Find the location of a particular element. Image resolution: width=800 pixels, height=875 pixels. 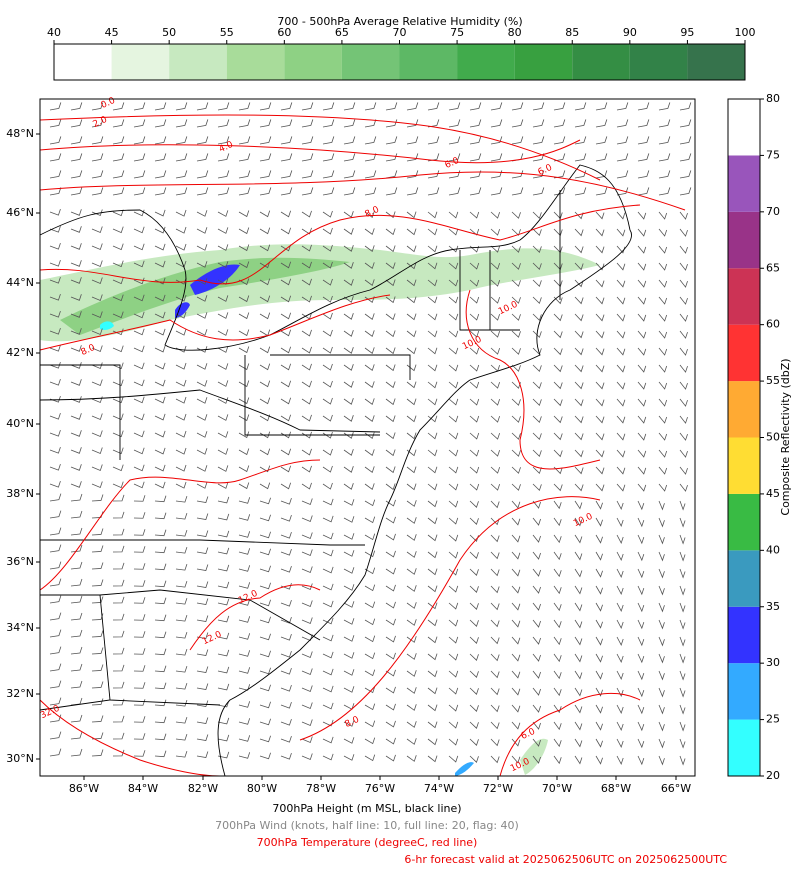

reflectivity-color-segment is located at coordinates (744, 747).